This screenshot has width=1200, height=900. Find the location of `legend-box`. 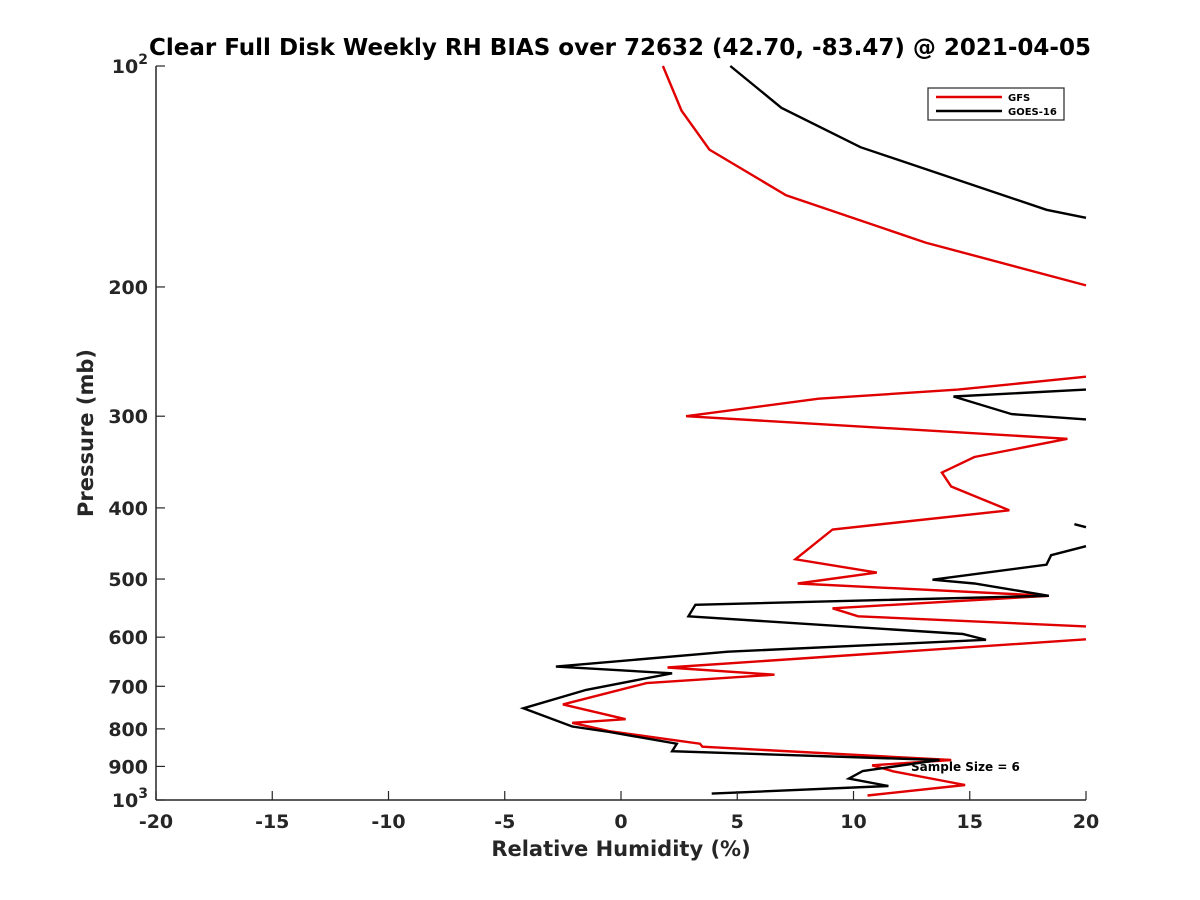

legend-box is located at coordinates (996, 104).